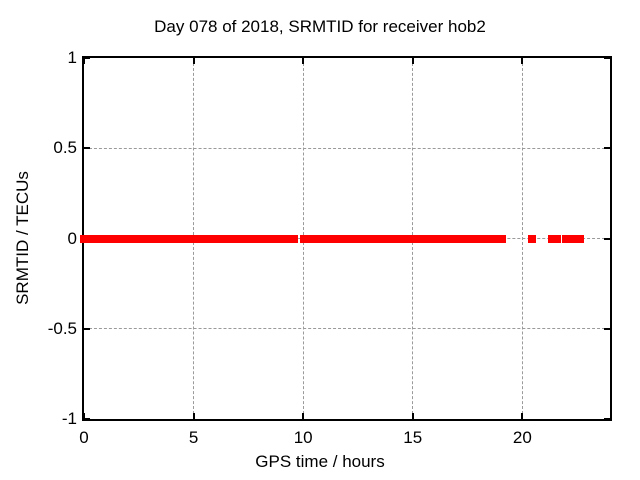 The width and height of the screenshot is (640, 480). I want to click on x-tick-label: 5, so click(193, 437).